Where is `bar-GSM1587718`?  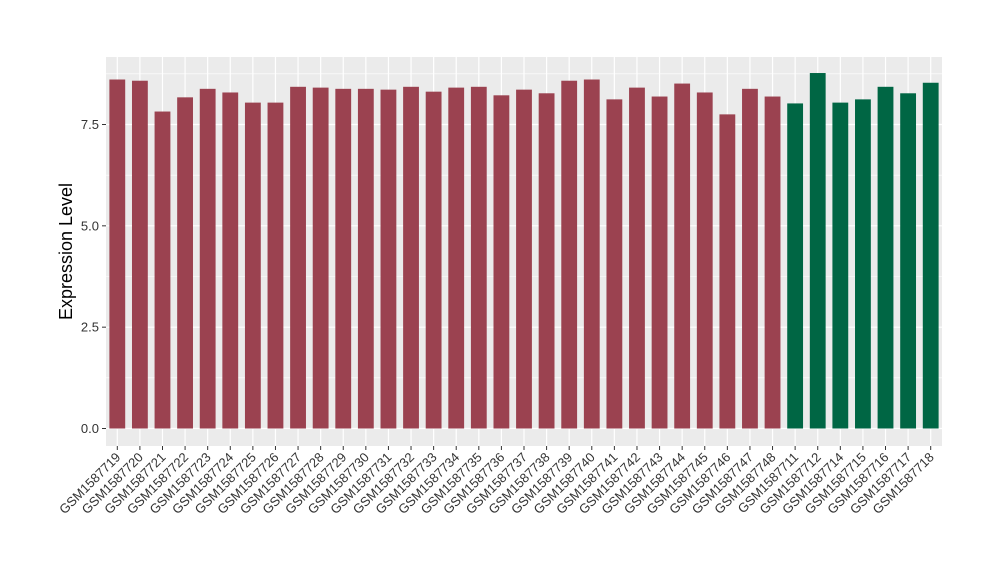
bar-GSM1587718 is located at coordinates (930, 255).